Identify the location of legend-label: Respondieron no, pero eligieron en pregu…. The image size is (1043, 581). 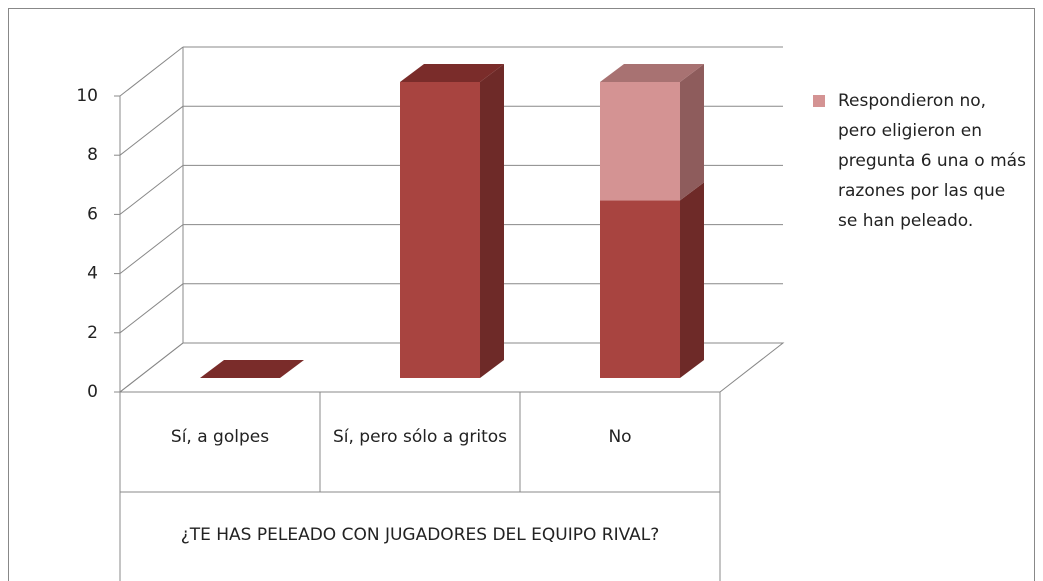
(932, 161).